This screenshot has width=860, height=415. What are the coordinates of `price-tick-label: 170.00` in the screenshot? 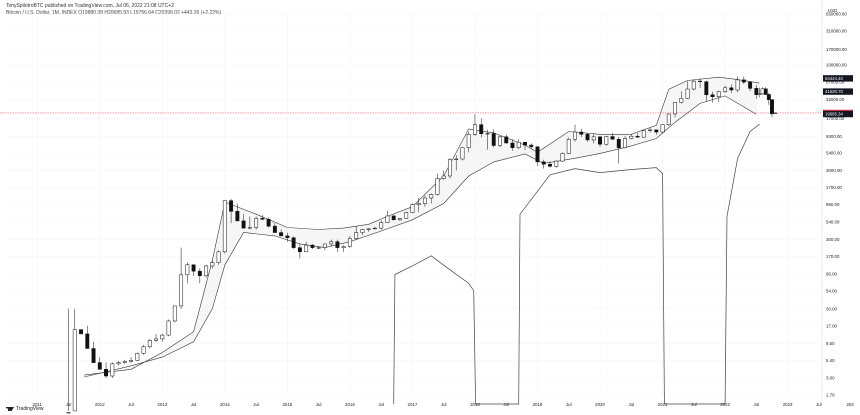 It's located at (833, 256).